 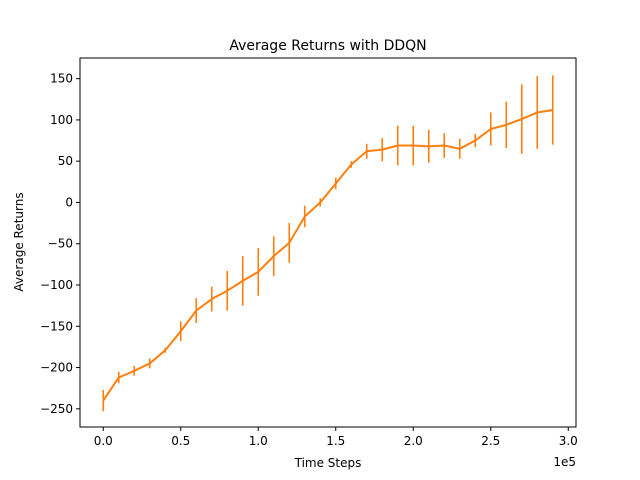 I want to click on y-axis: −250 −200 −150 −100 −50 0 50 100 150, so click(x=60, y=244).